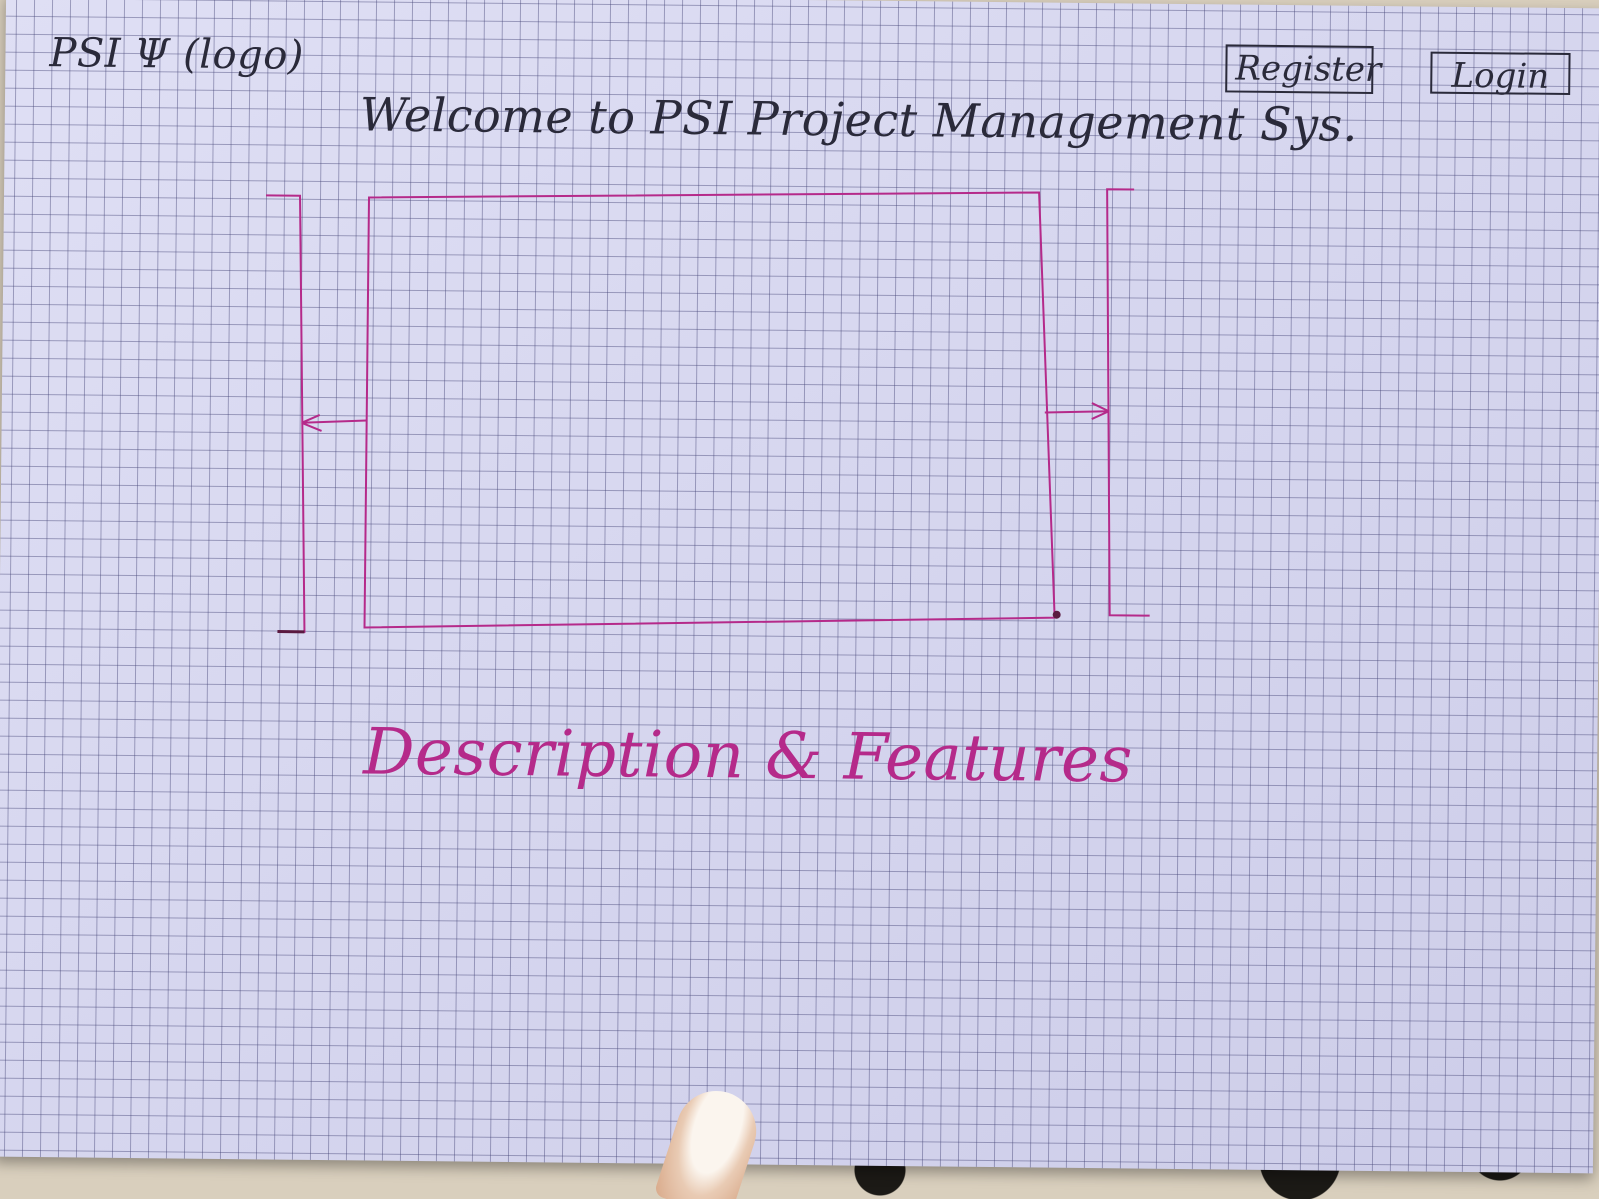 The image size is (1599, 1199). What do you see at coordinates (1303, 69) in the screenshot?
I see `register-button: Register` at bounding box center [1303, 69].